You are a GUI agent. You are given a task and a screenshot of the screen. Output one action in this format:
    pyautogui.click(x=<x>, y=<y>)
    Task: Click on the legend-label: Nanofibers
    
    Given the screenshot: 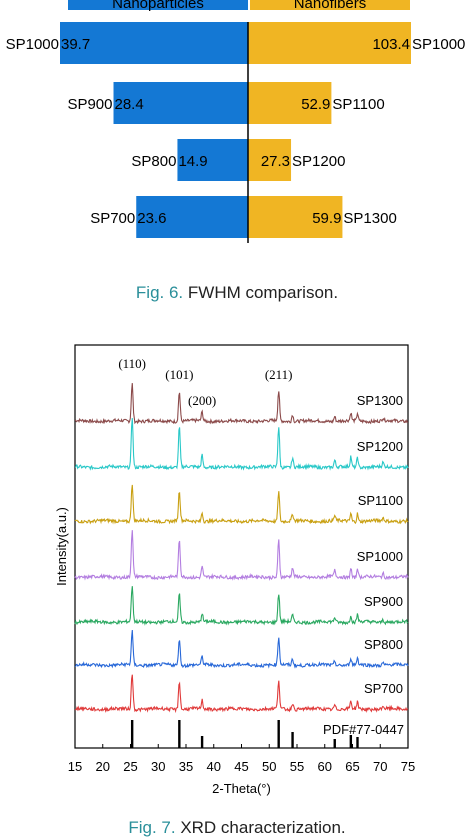 What is the action you would take?
    pyautogui.click(x=330, y=6)
    